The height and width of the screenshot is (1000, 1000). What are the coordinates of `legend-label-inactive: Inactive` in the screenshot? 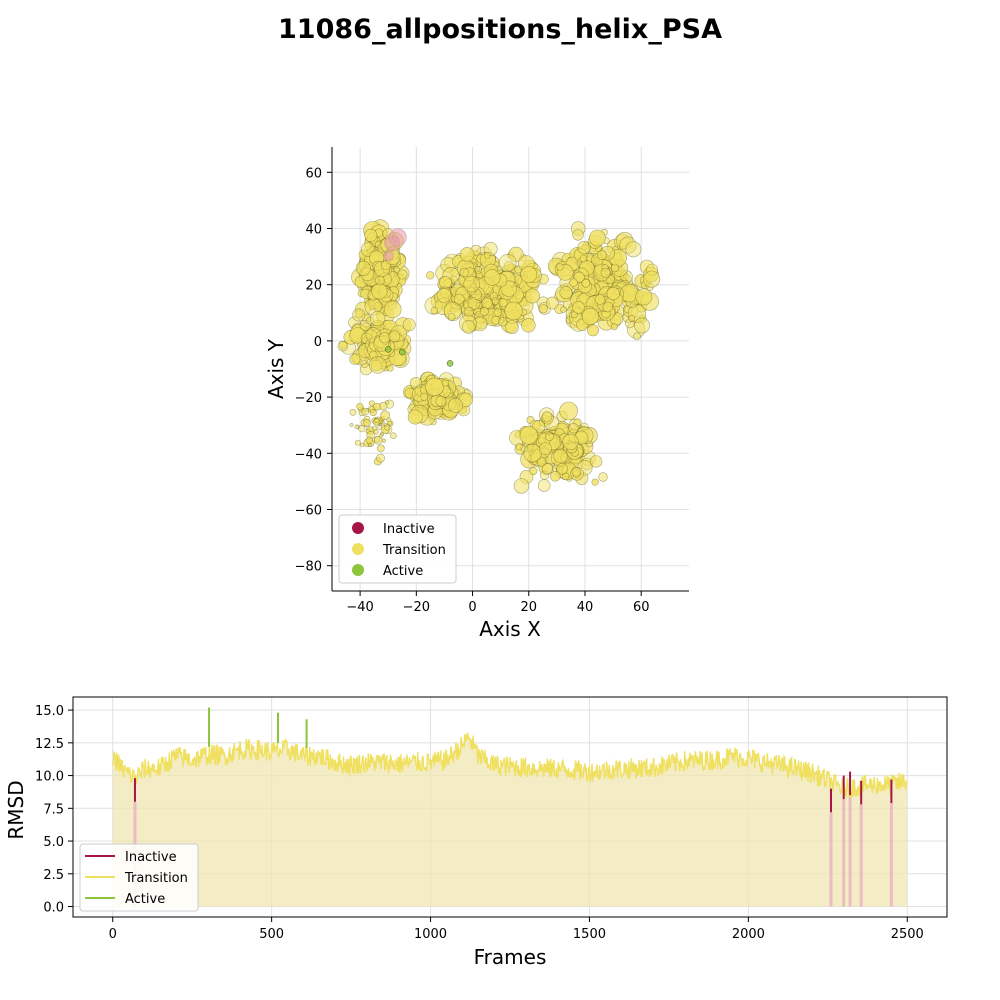 It's located at (409, 529).